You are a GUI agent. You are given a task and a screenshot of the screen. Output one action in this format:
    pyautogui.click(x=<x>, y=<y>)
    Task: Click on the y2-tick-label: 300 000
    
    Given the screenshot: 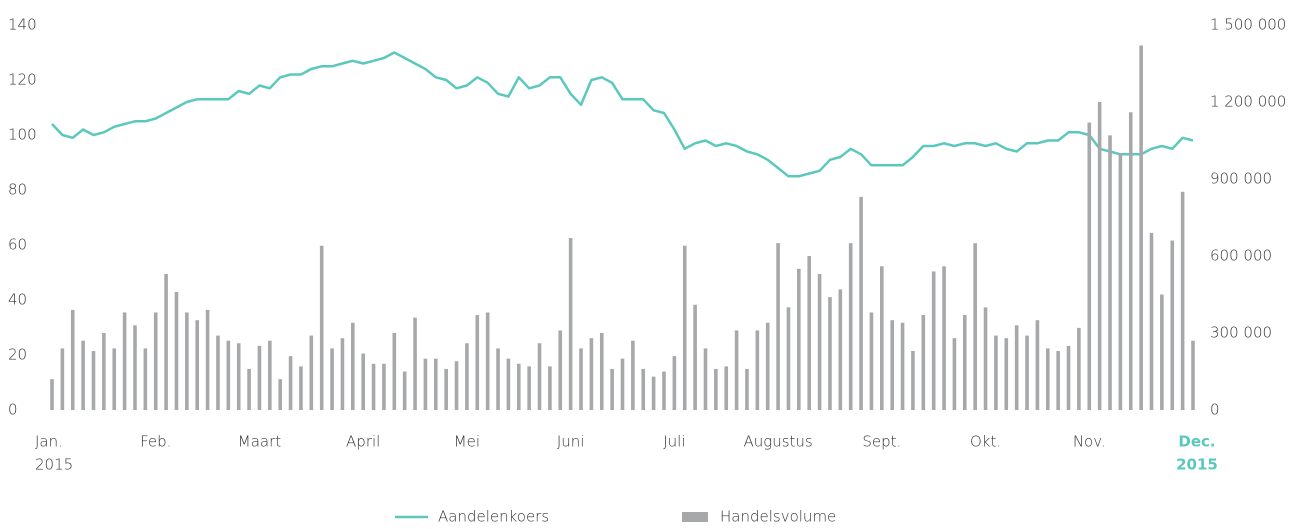 What is the action you would take?
    pyautogui.click(x=1241, y=333)
    